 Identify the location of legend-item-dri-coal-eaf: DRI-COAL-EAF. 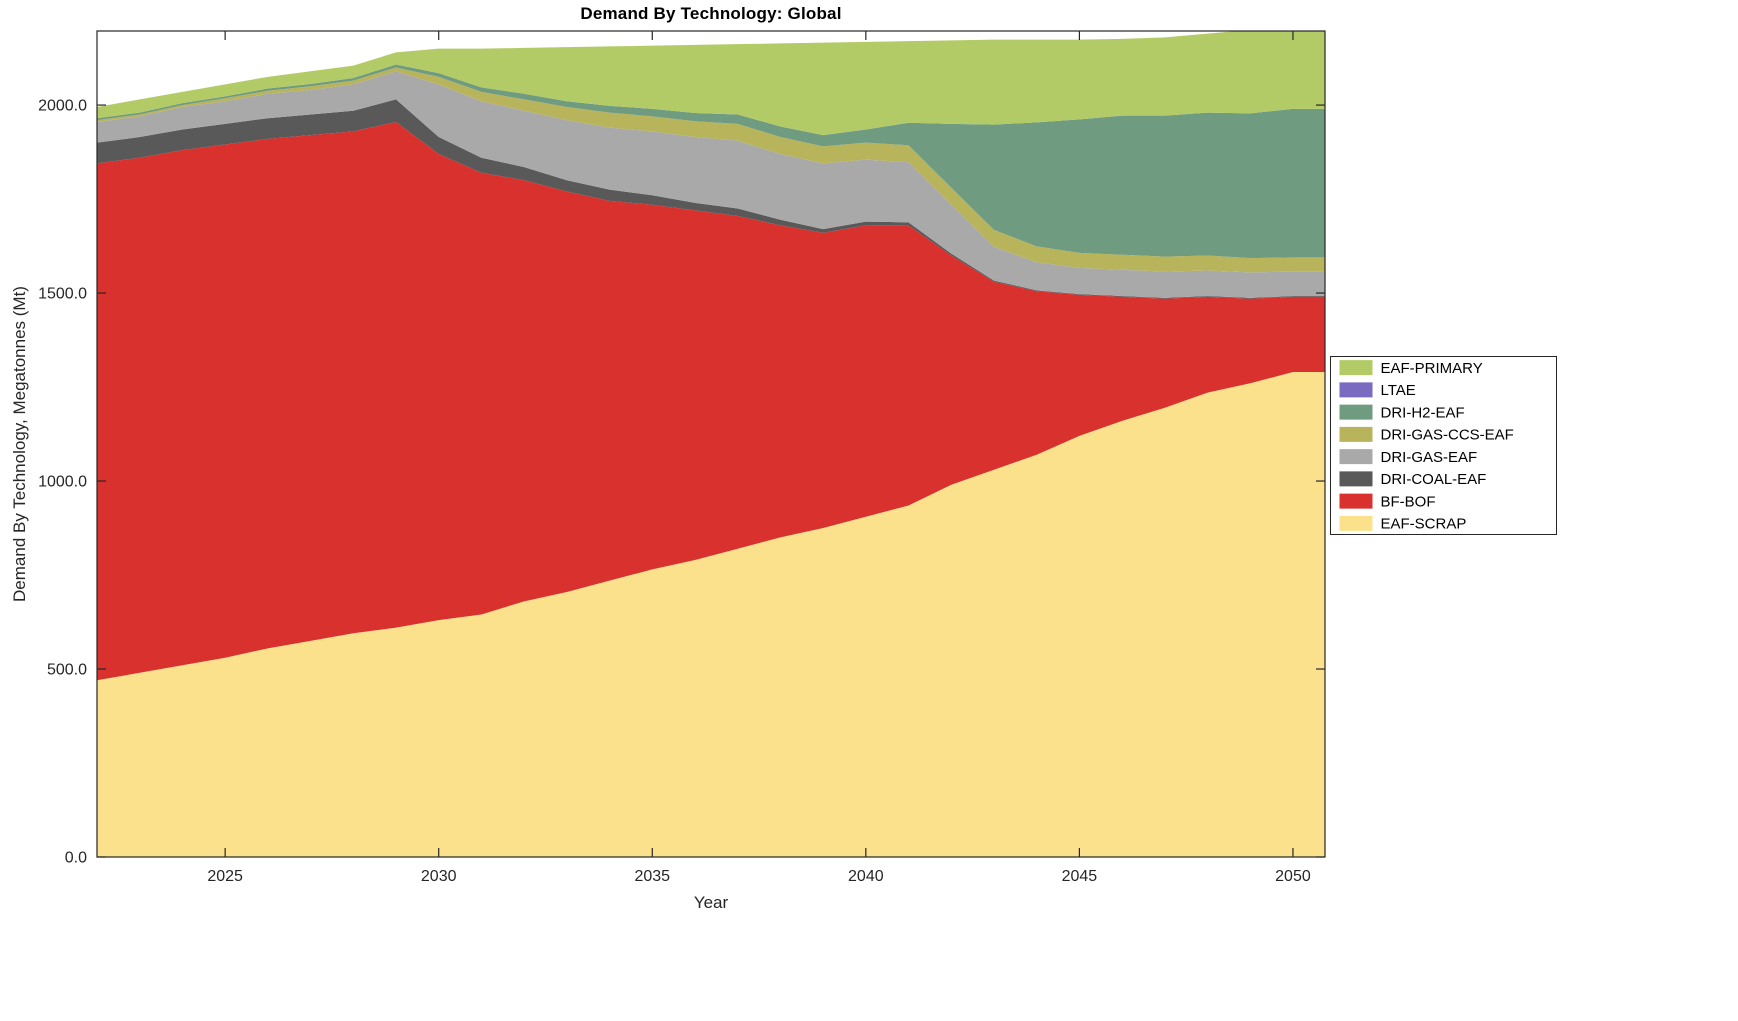
(1413, 479).